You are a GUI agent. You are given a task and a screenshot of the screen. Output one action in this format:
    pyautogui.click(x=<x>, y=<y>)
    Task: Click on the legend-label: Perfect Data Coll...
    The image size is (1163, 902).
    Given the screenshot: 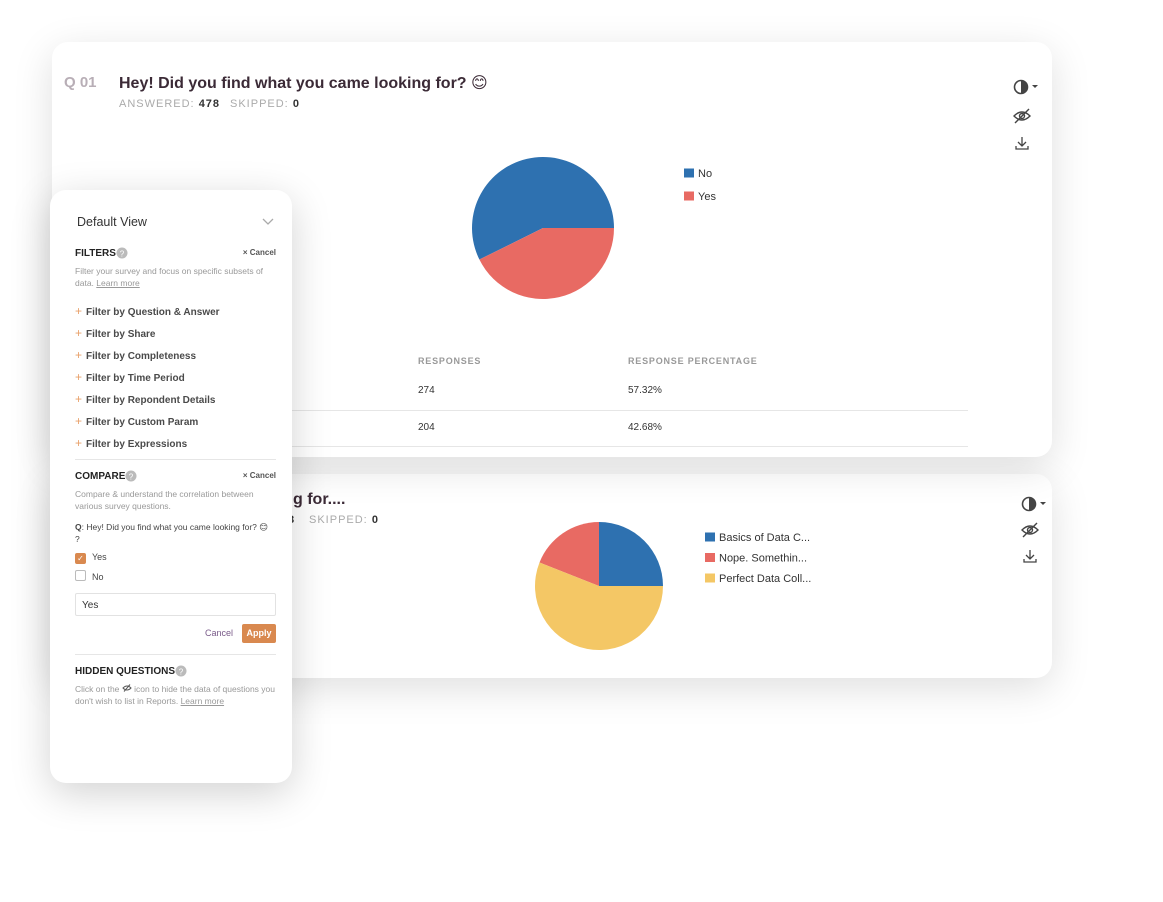 What is the action you would take?
    pyautogui.click(x=765, y=579)
    